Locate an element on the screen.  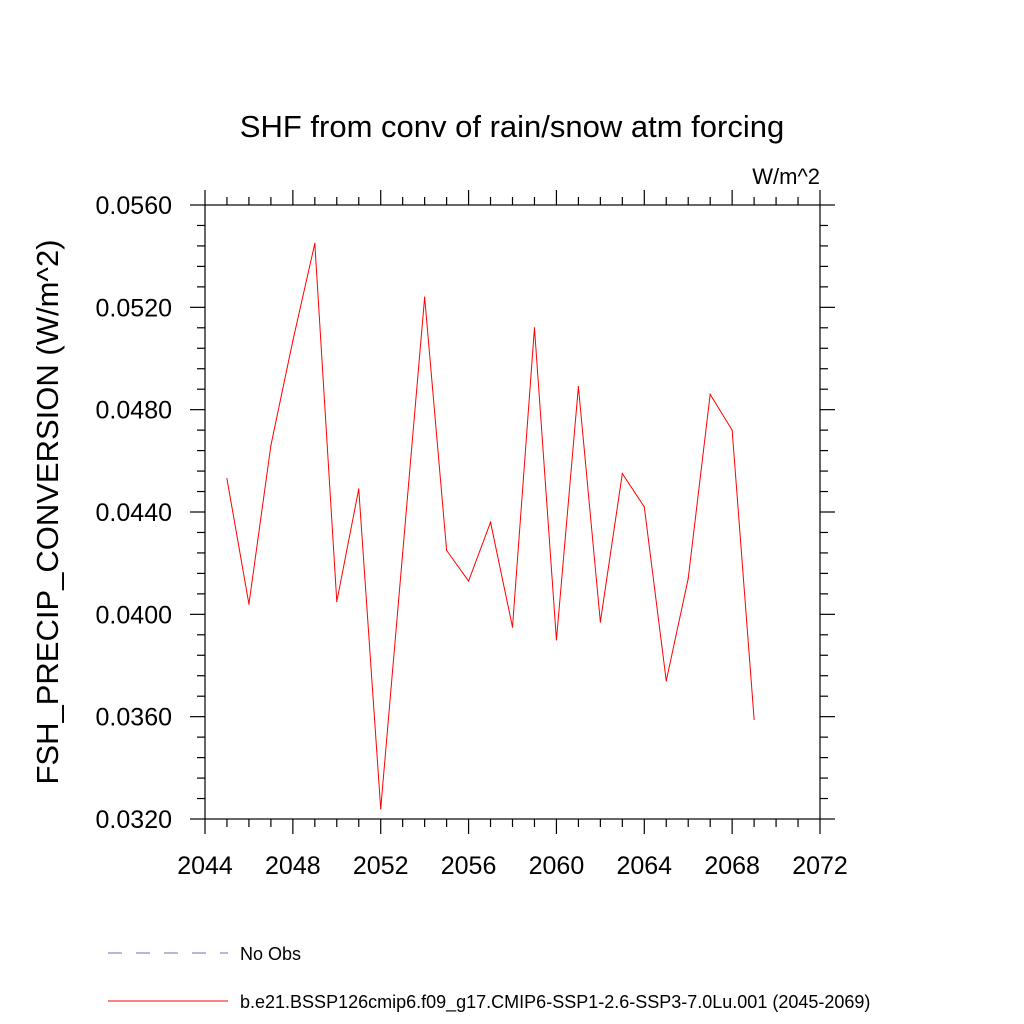
x-tick-label: 2044 is located at coordinates (205, 866).